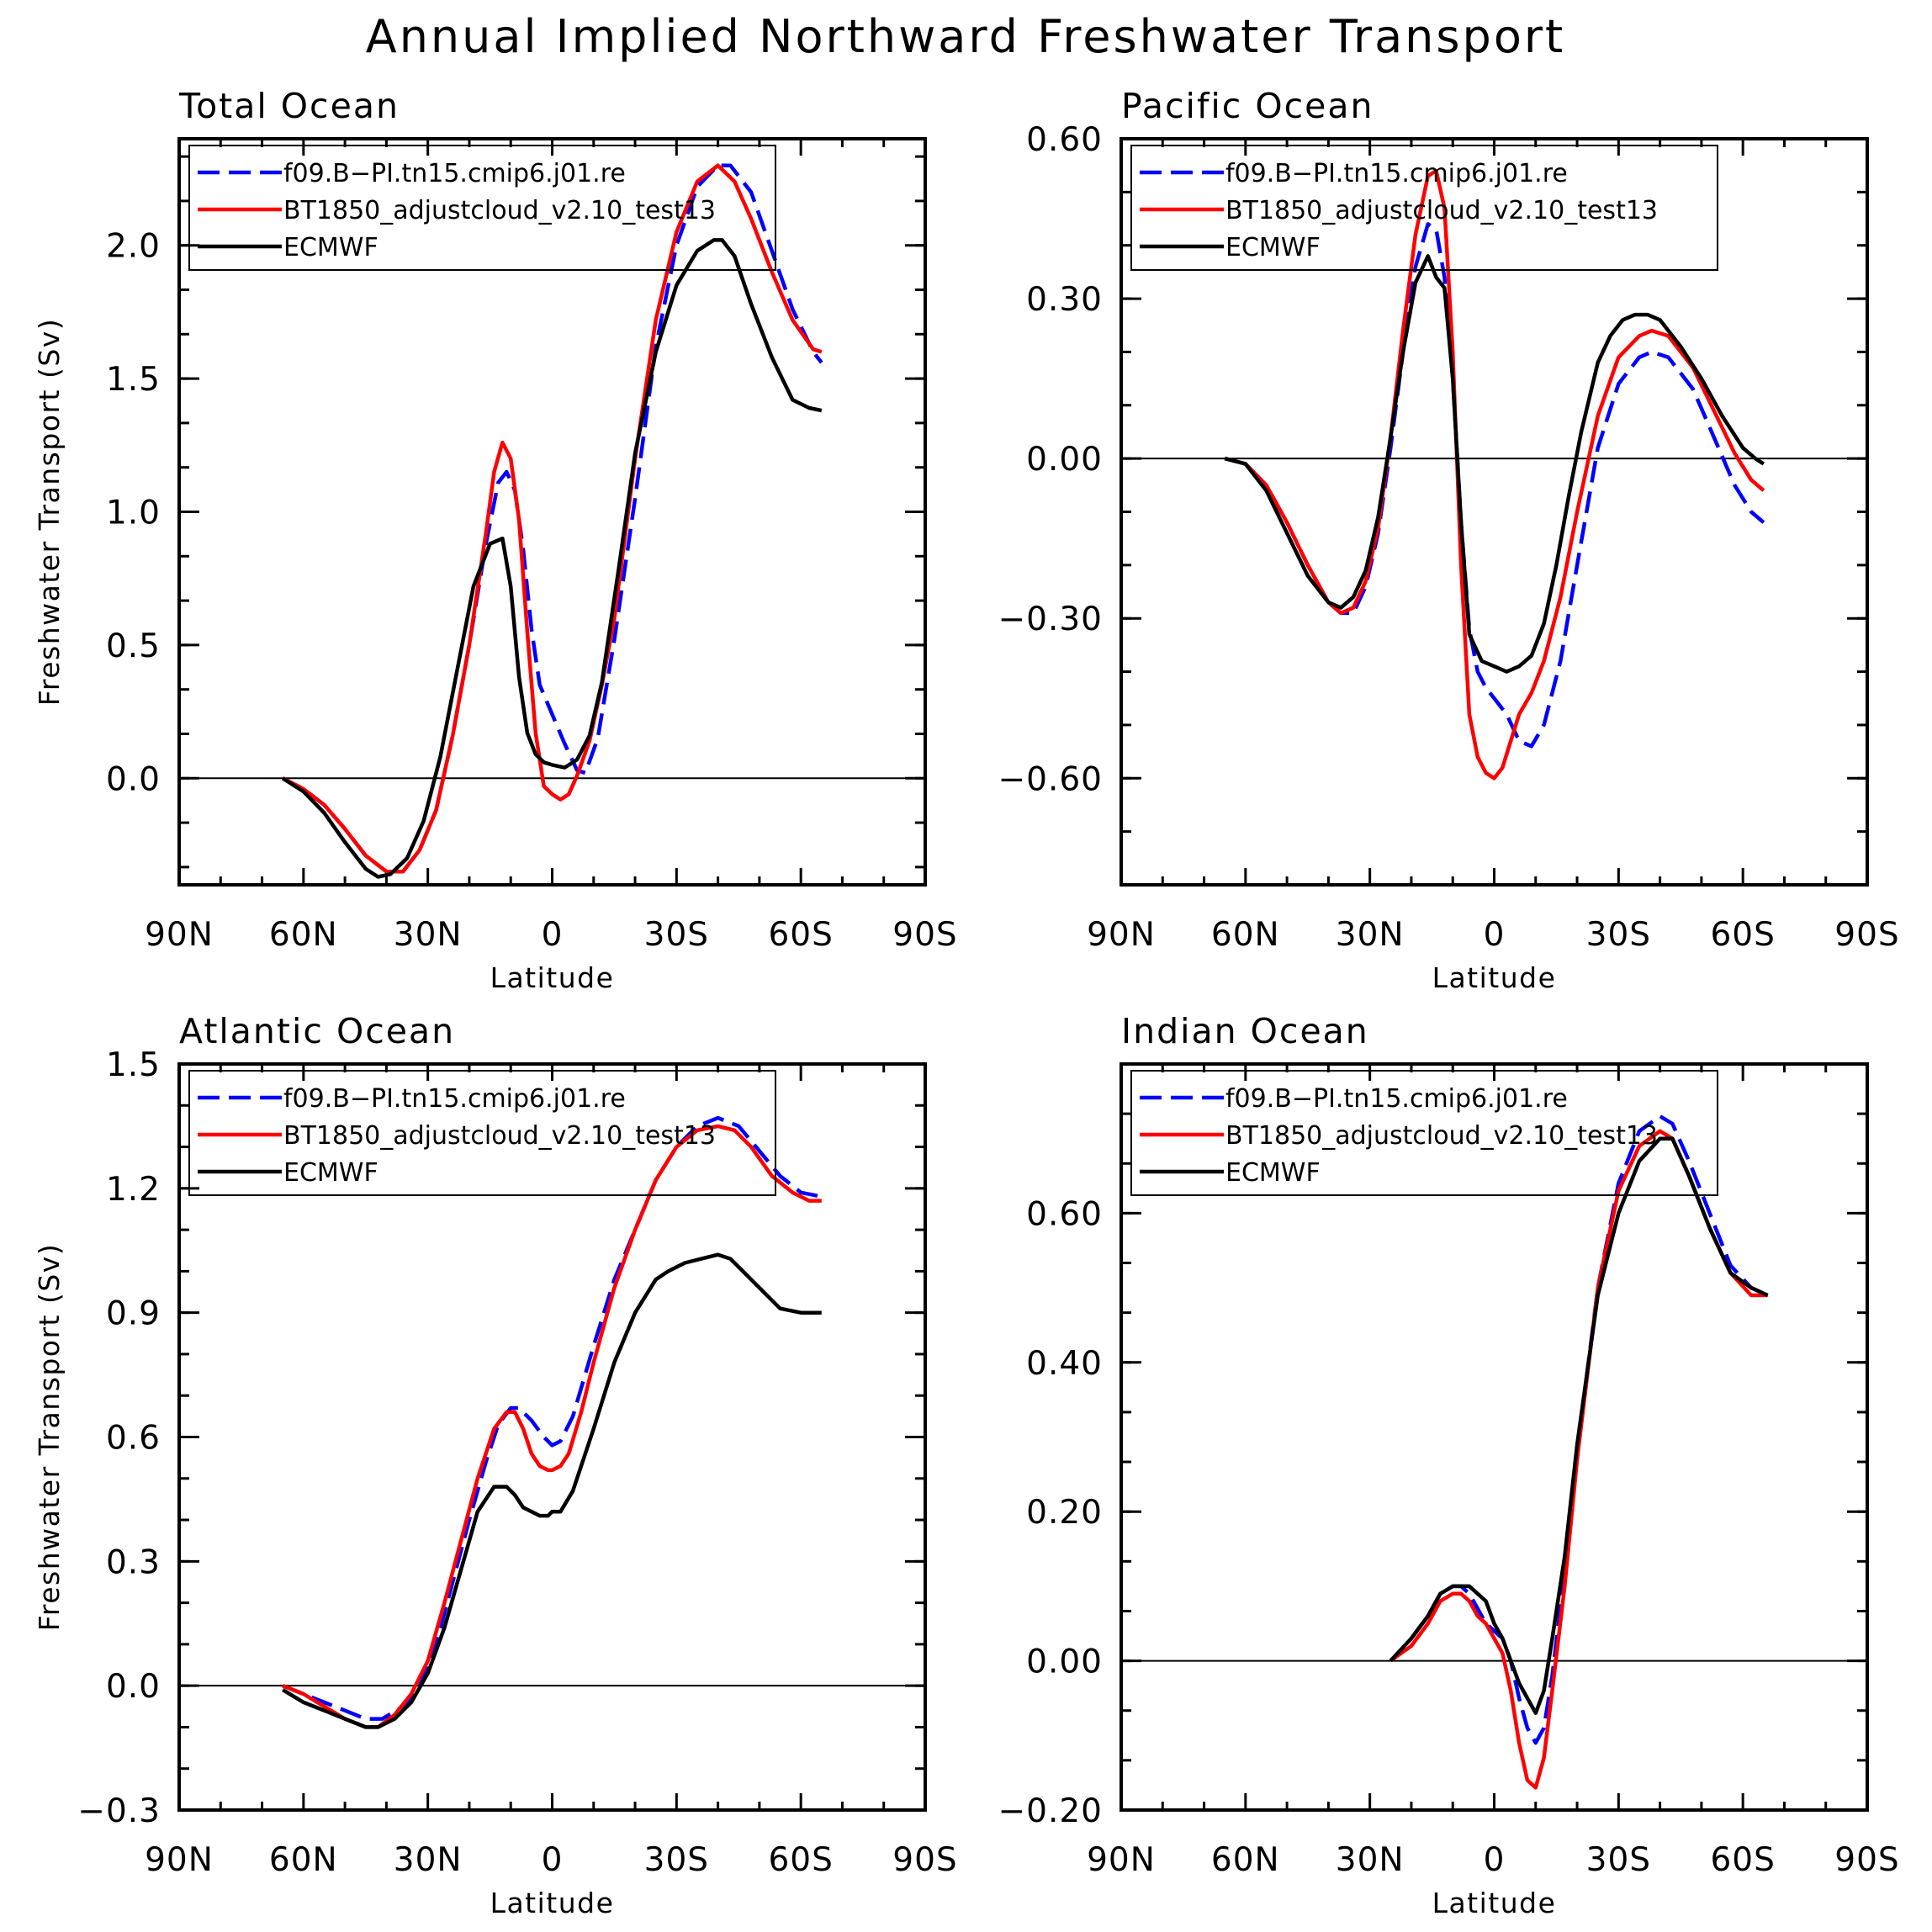 The image size is (1932, 1932). Describe the element at coordinates (133, 513) in the screenshot. I see `y-tick-label: 1.0` at that location.